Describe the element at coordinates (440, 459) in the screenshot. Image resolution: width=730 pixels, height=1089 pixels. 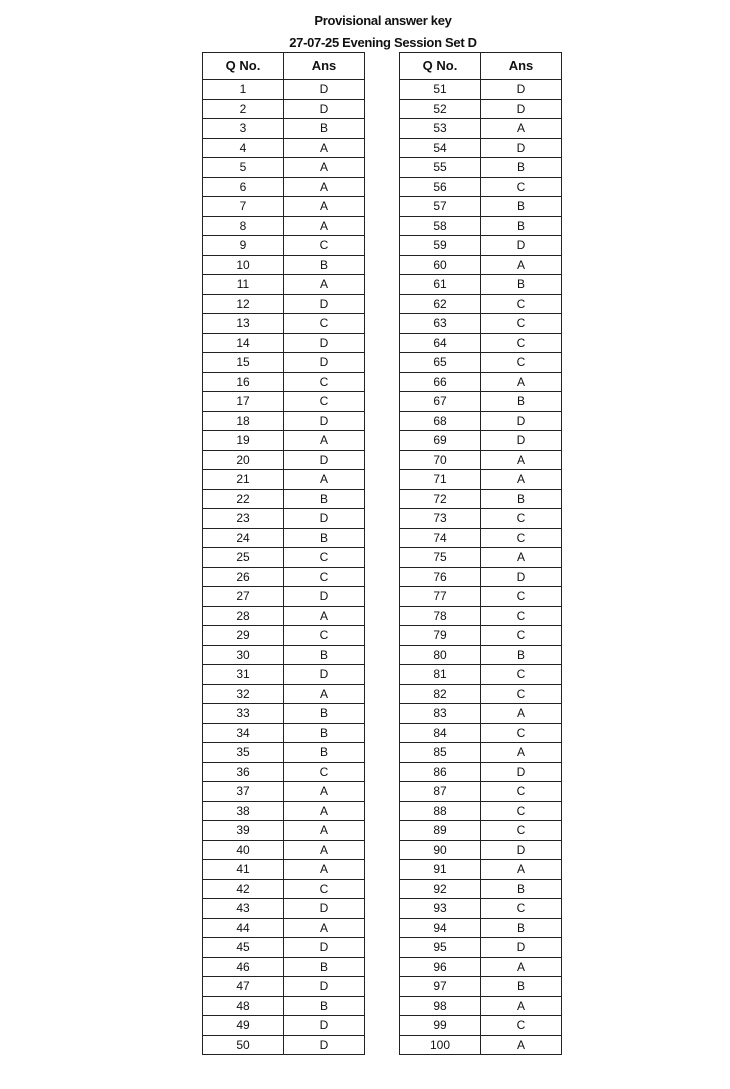
I see `question-number: 70` at that location.